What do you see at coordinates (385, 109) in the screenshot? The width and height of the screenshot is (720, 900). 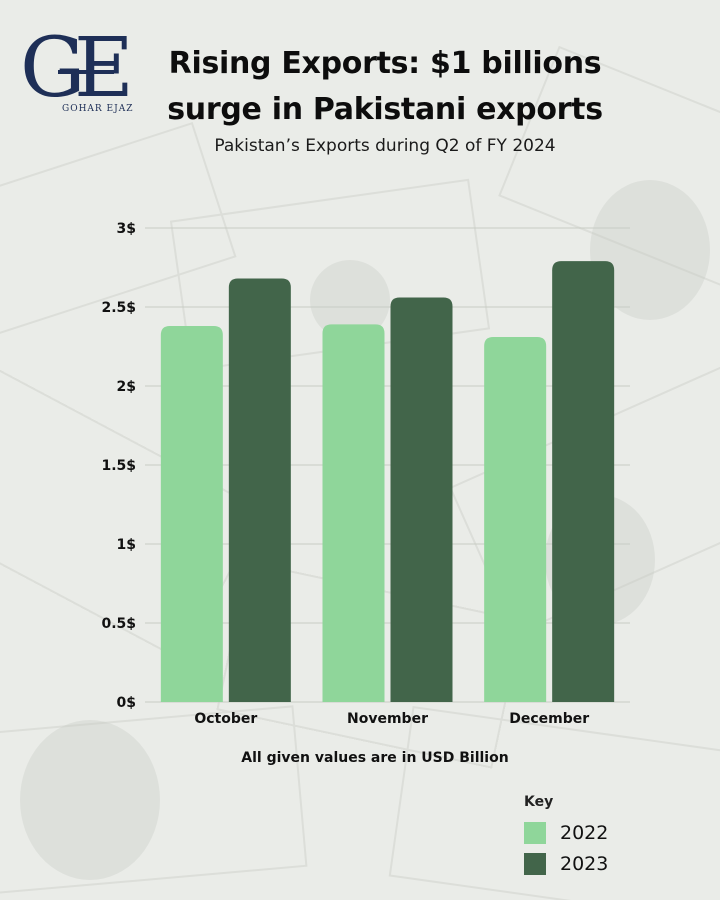 I see `chart-title-line-2: surge in Pakistani exports` at bounding box center [385, 109].